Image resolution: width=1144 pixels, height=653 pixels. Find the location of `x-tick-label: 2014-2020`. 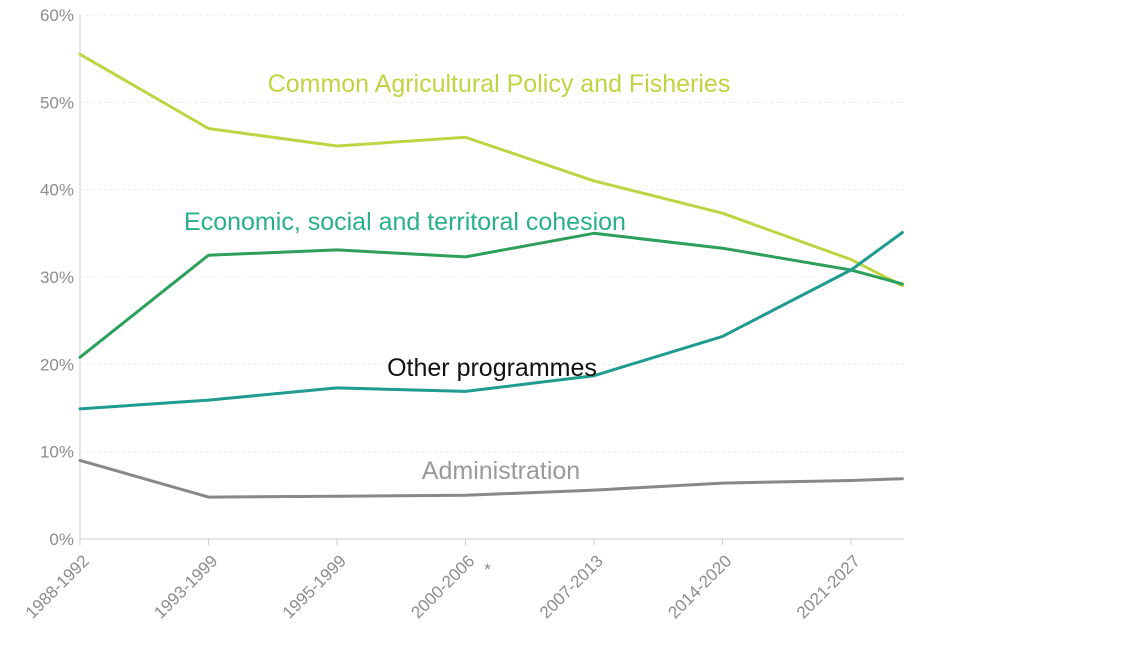

x-tick-label: 2014-2020 is located at coordinates (699, 586).